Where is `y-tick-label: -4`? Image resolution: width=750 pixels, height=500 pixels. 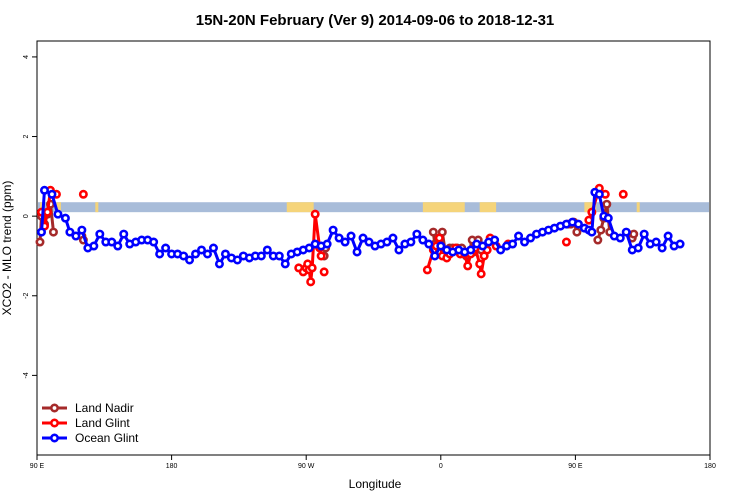
y-tick-label: -4 is located at coordinates (26, 375).